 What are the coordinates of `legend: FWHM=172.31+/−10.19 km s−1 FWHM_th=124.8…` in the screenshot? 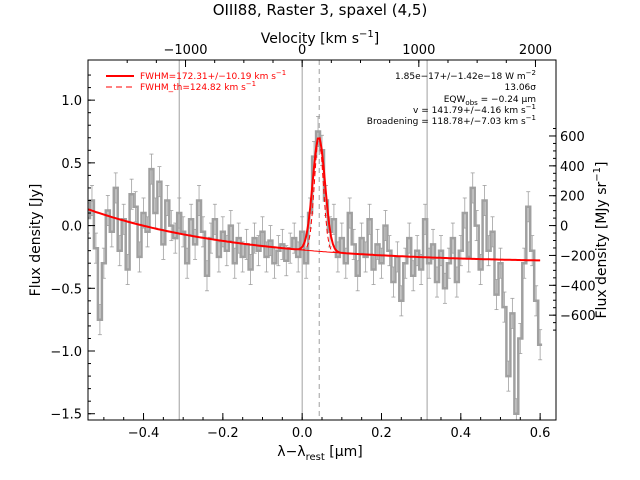 It's located at (196, 81).